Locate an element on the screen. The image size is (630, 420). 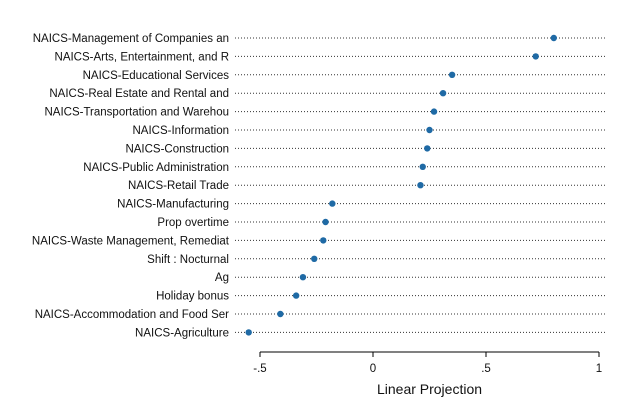
x-tick-label: .5 is located at coordinates (486, 369).